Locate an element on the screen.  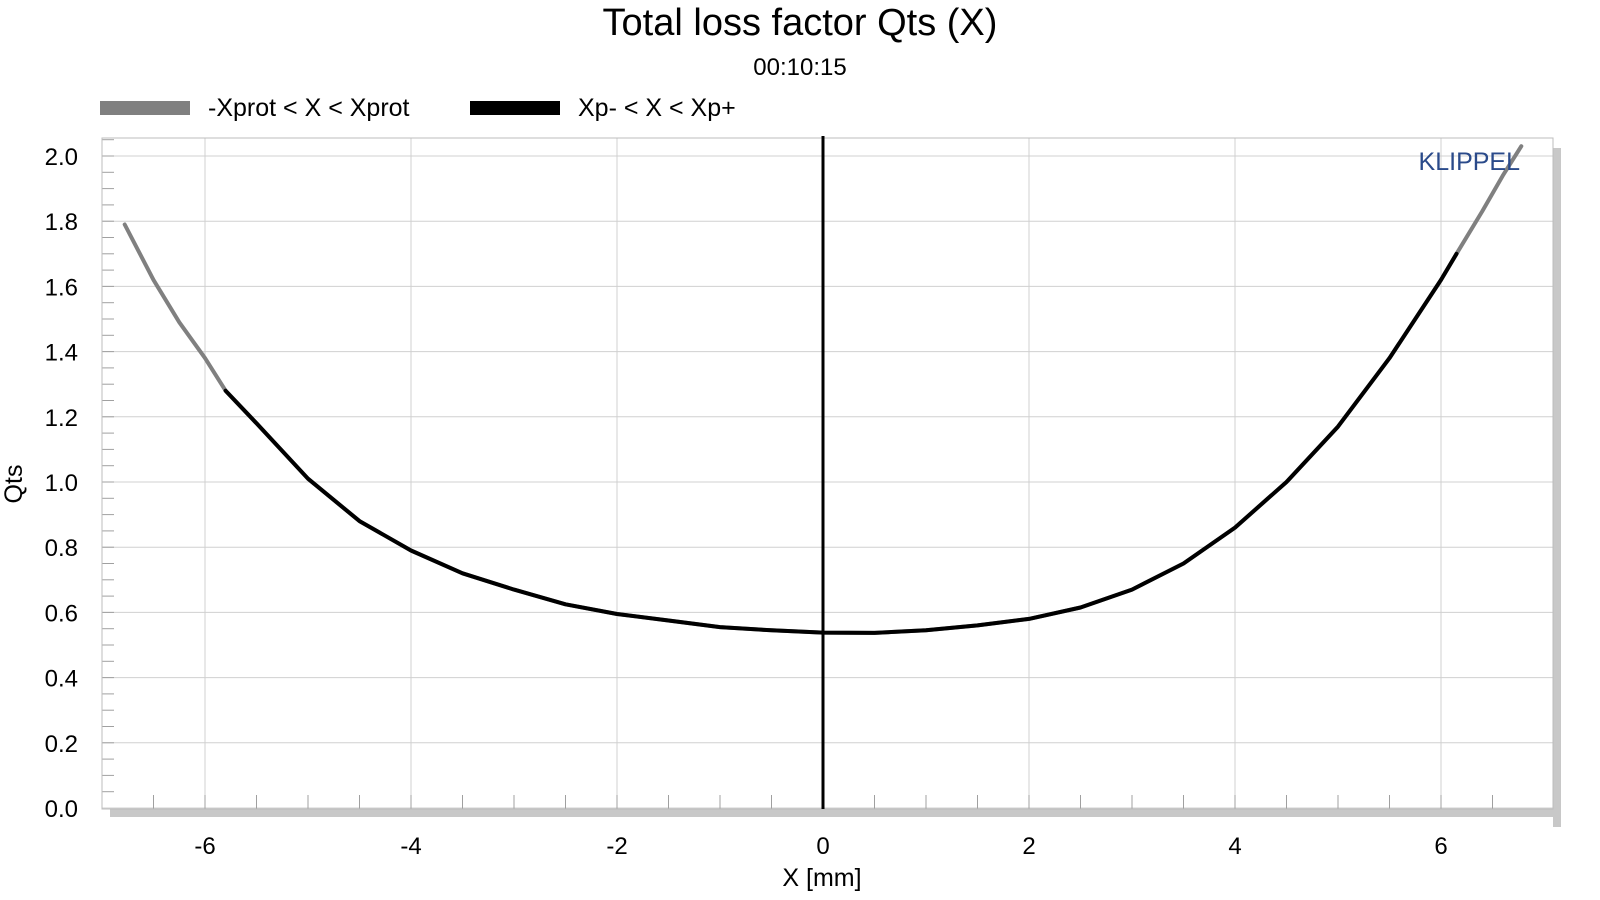
x-tick-label: 6 is located at coordinates (1440, 846).